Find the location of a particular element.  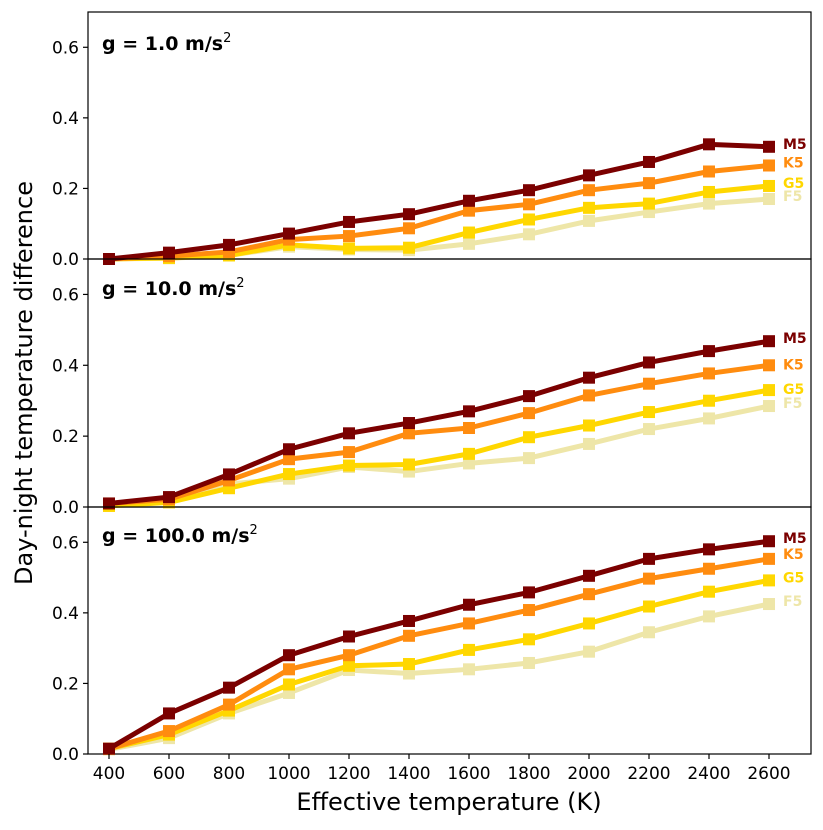

panel-title: g = 10.0 m/s2 is located at coordinates (173, 288).